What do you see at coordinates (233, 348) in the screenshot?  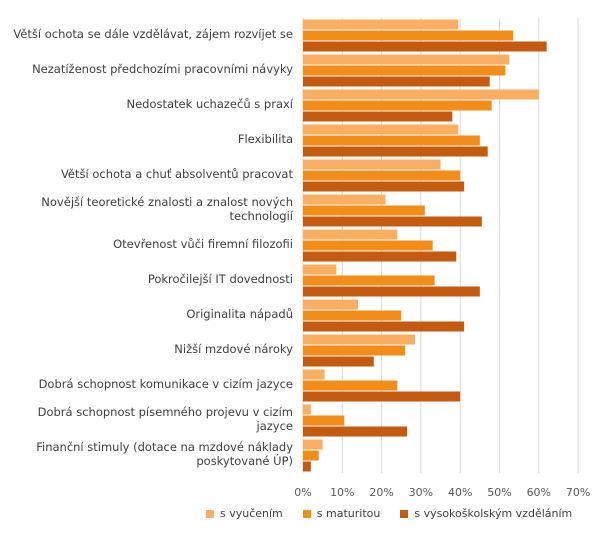 I see `category-label: Nižší mzdové nároky` at bounding box center [233, 348].